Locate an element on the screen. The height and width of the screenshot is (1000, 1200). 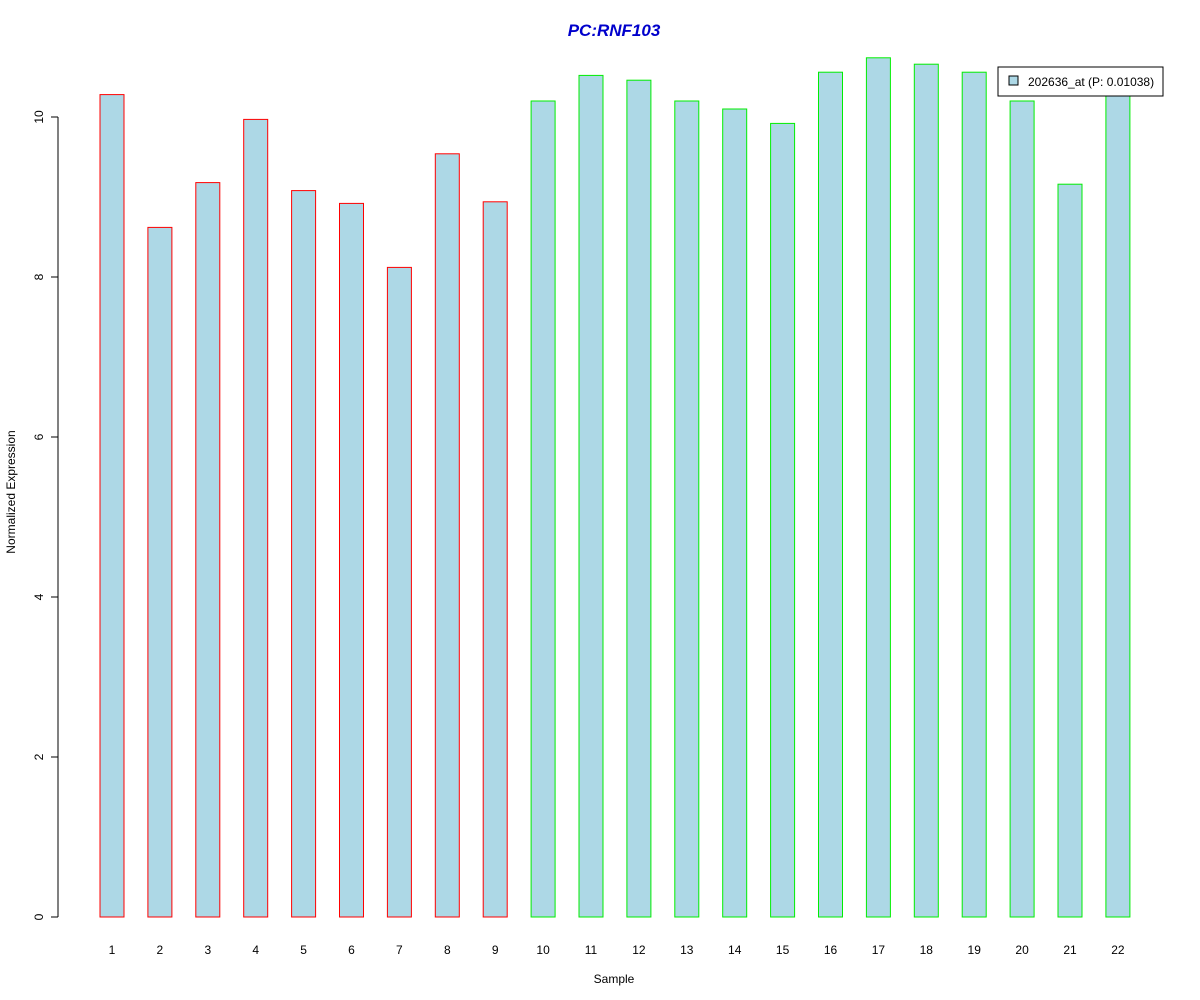
y-tick-label: 10 is located at coordinates (39, 117).